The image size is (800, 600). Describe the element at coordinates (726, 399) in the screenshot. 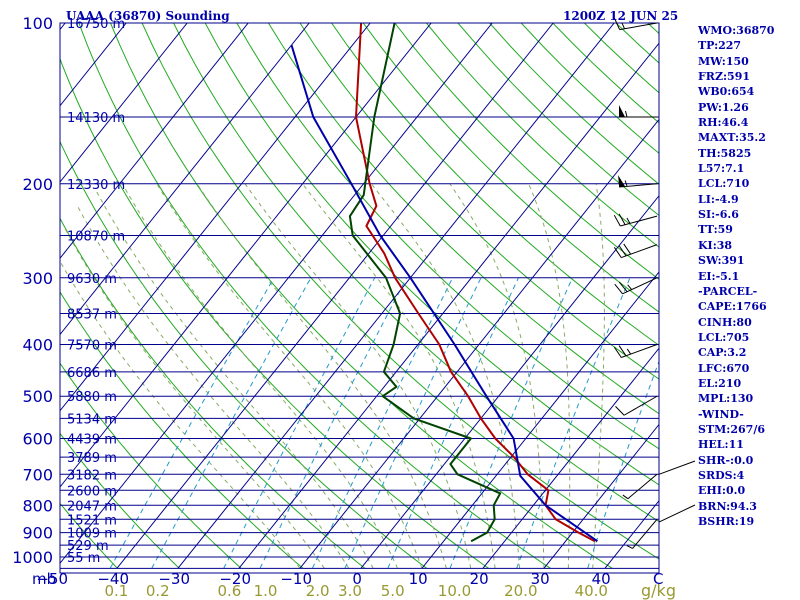

I see `index-item: MPL:130` at that location.